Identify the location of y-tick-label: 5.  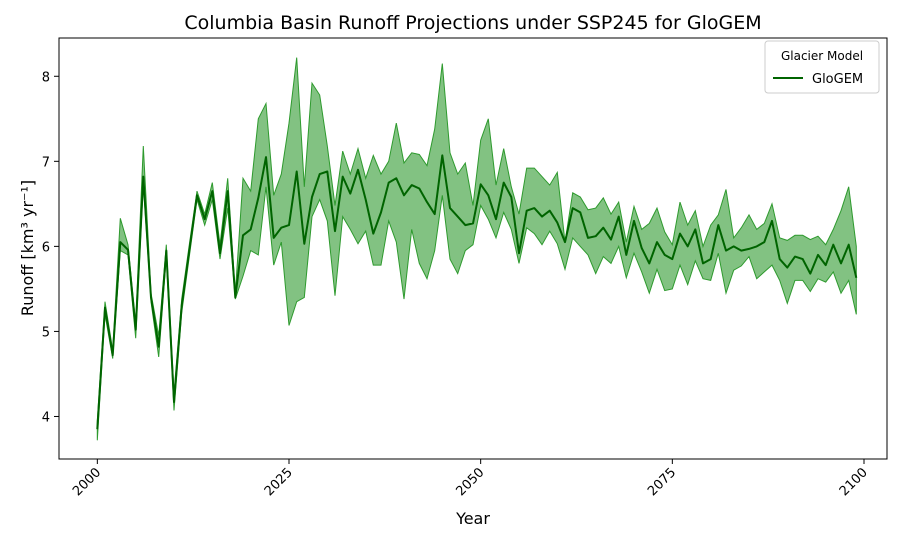
(46, 332).